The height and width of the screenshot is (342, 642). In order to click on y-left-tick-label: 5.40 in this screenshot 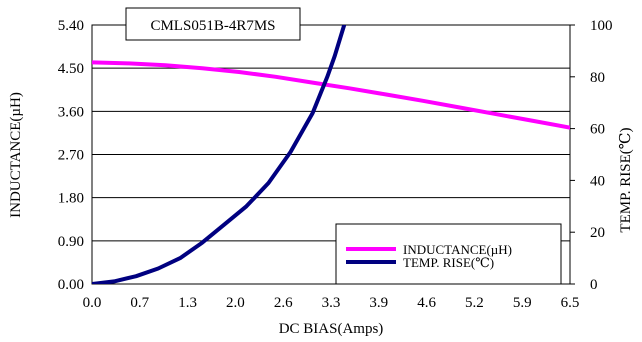, I will do `click(71, 26)`.